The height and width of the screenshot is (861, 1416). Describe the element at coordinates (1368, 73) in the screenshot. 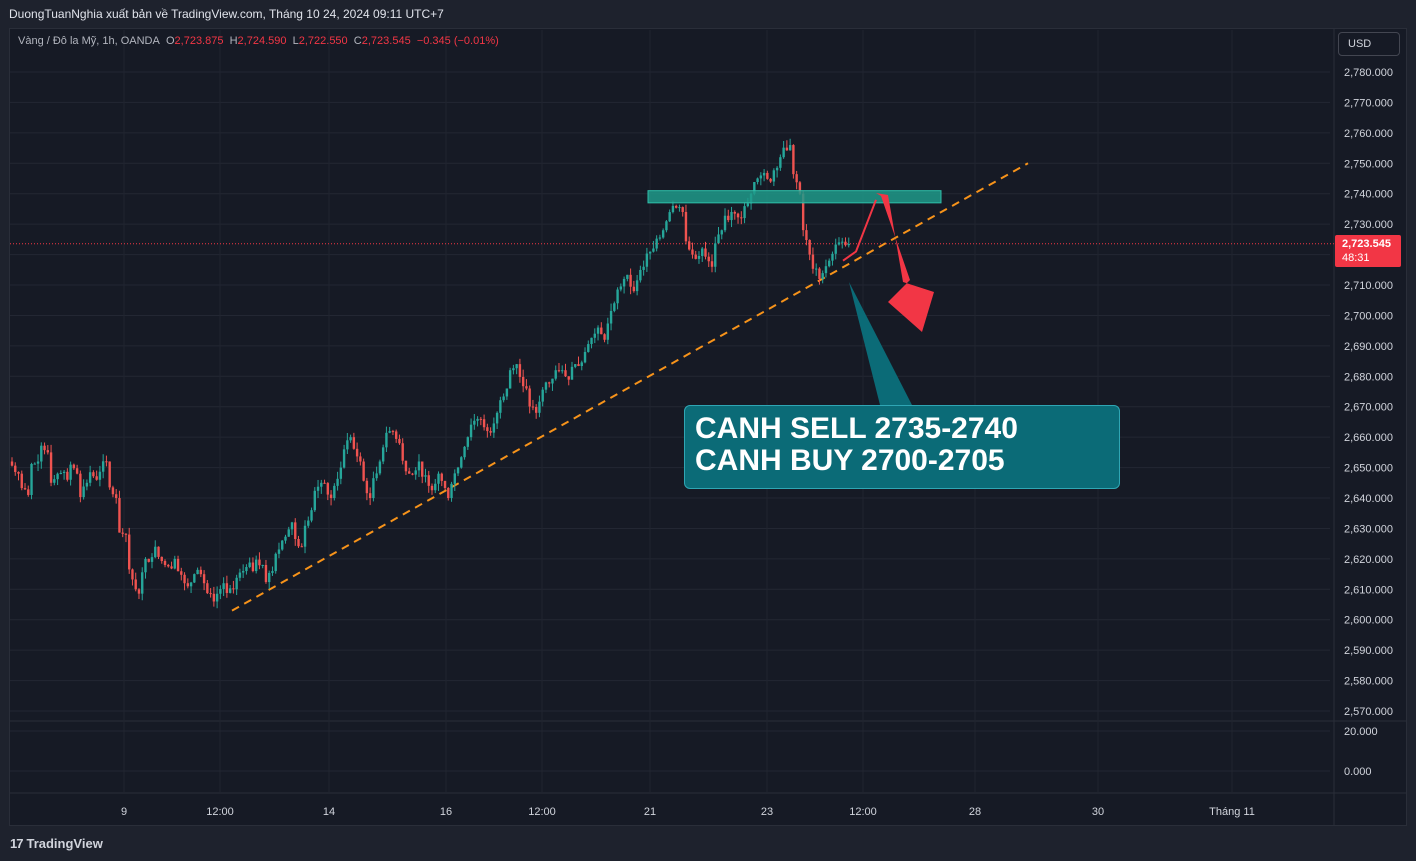

I see `y-tick-label: 2,780.000` at that location.